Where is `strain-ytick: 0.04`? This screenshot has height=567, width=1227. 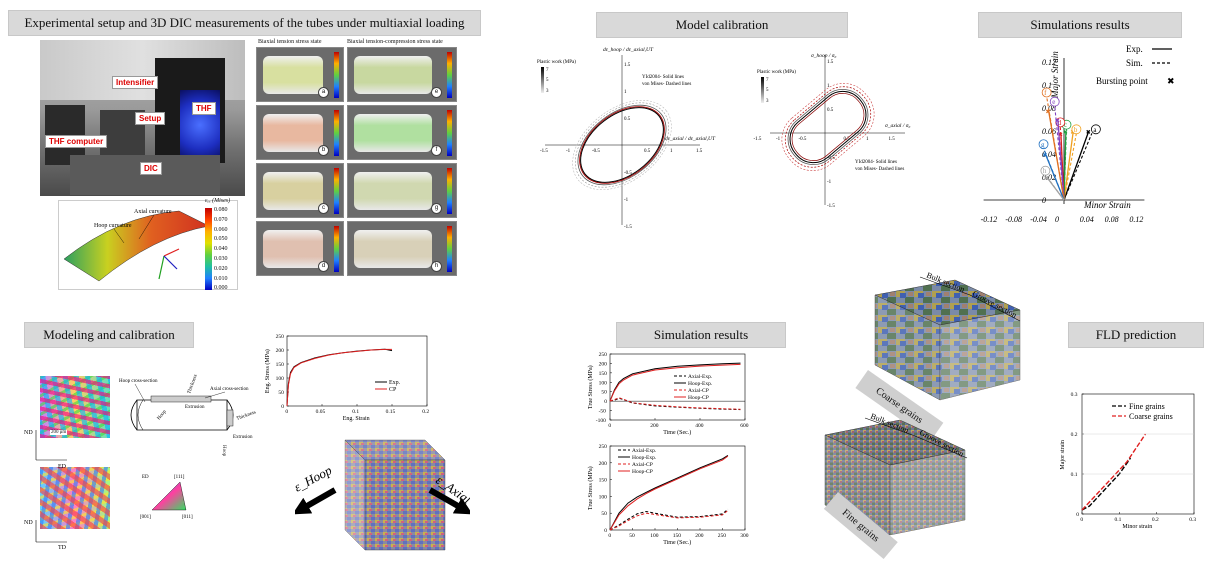 strain-ytick: 0.04 is located at coordinates (1049, 154).